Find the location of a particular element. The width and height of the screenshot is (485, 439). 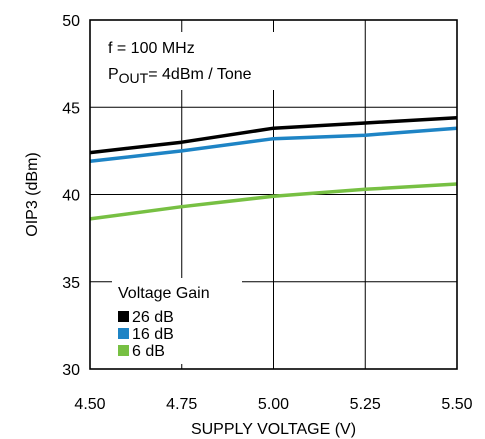

legend-box is located at coordinates (177, 321).